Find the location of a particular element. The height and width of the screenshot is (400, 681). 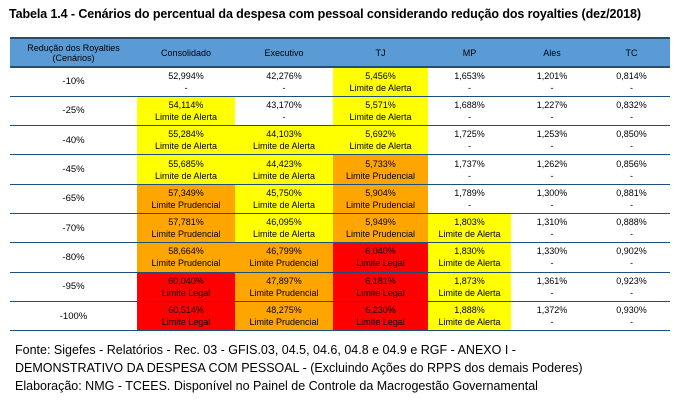

cell-executivo: 46,095% Limite de Alerta is located at coordinates (284, 228).